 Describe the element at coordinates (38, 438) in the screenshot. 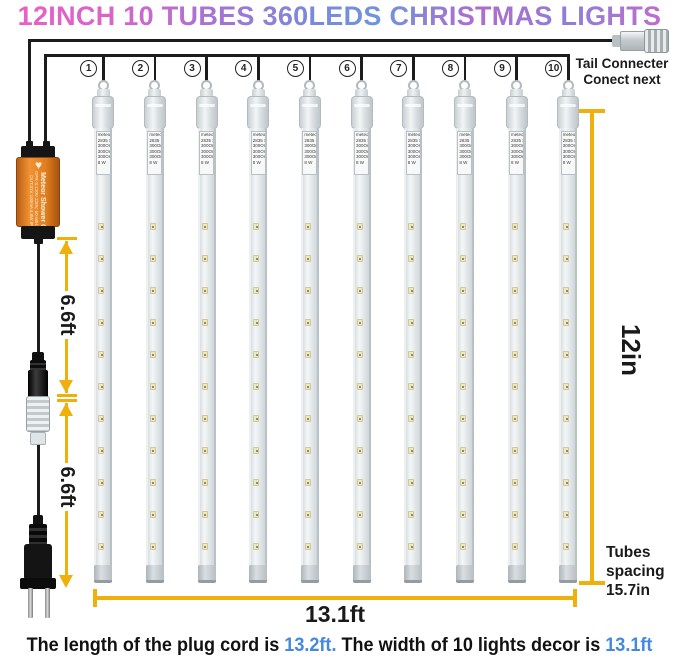

I see `cord-connector-tip` at that location.